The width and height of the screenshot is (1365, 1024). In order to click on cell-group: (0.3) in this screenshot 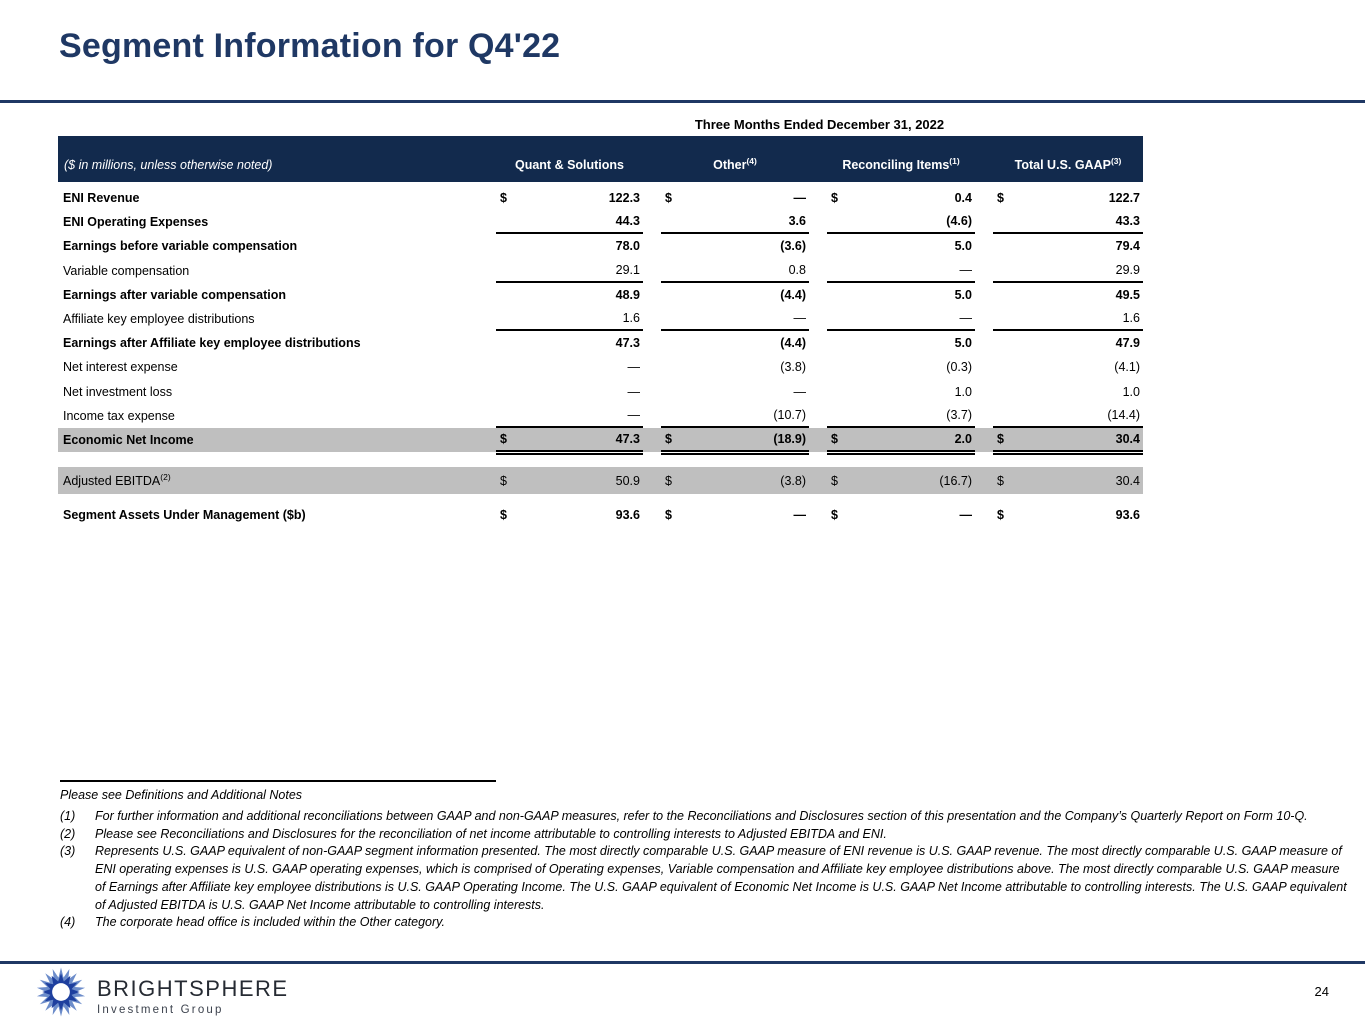, I will do `click(901, 367)`.